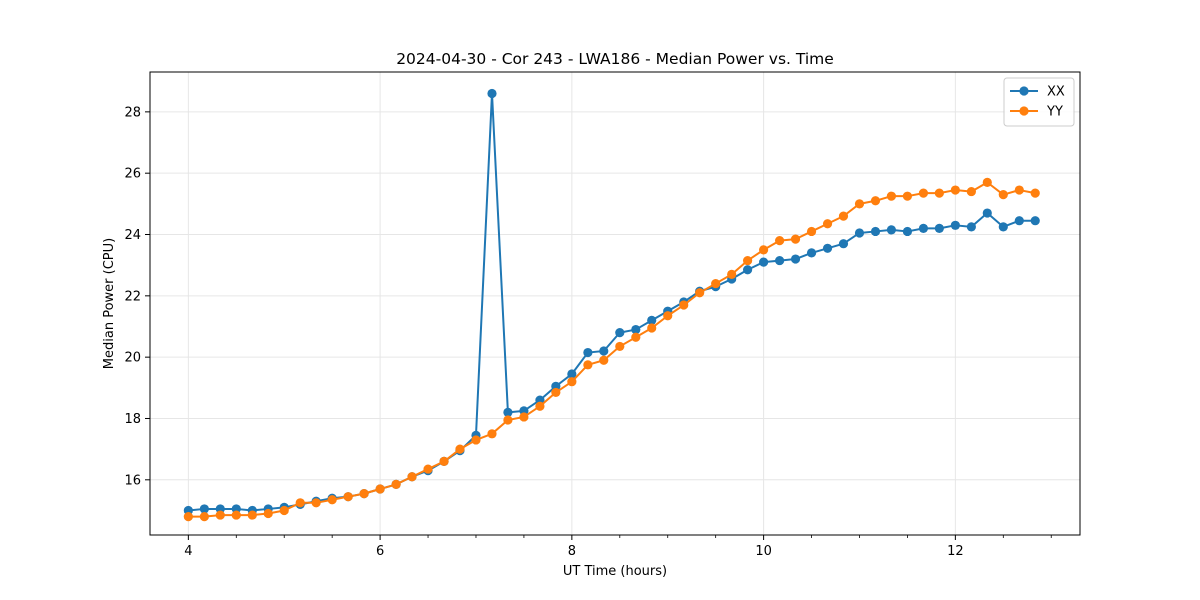  Describe the element at coordinates (188, 551) in the screenshot. I see `x-tick-label: 4` at that location.